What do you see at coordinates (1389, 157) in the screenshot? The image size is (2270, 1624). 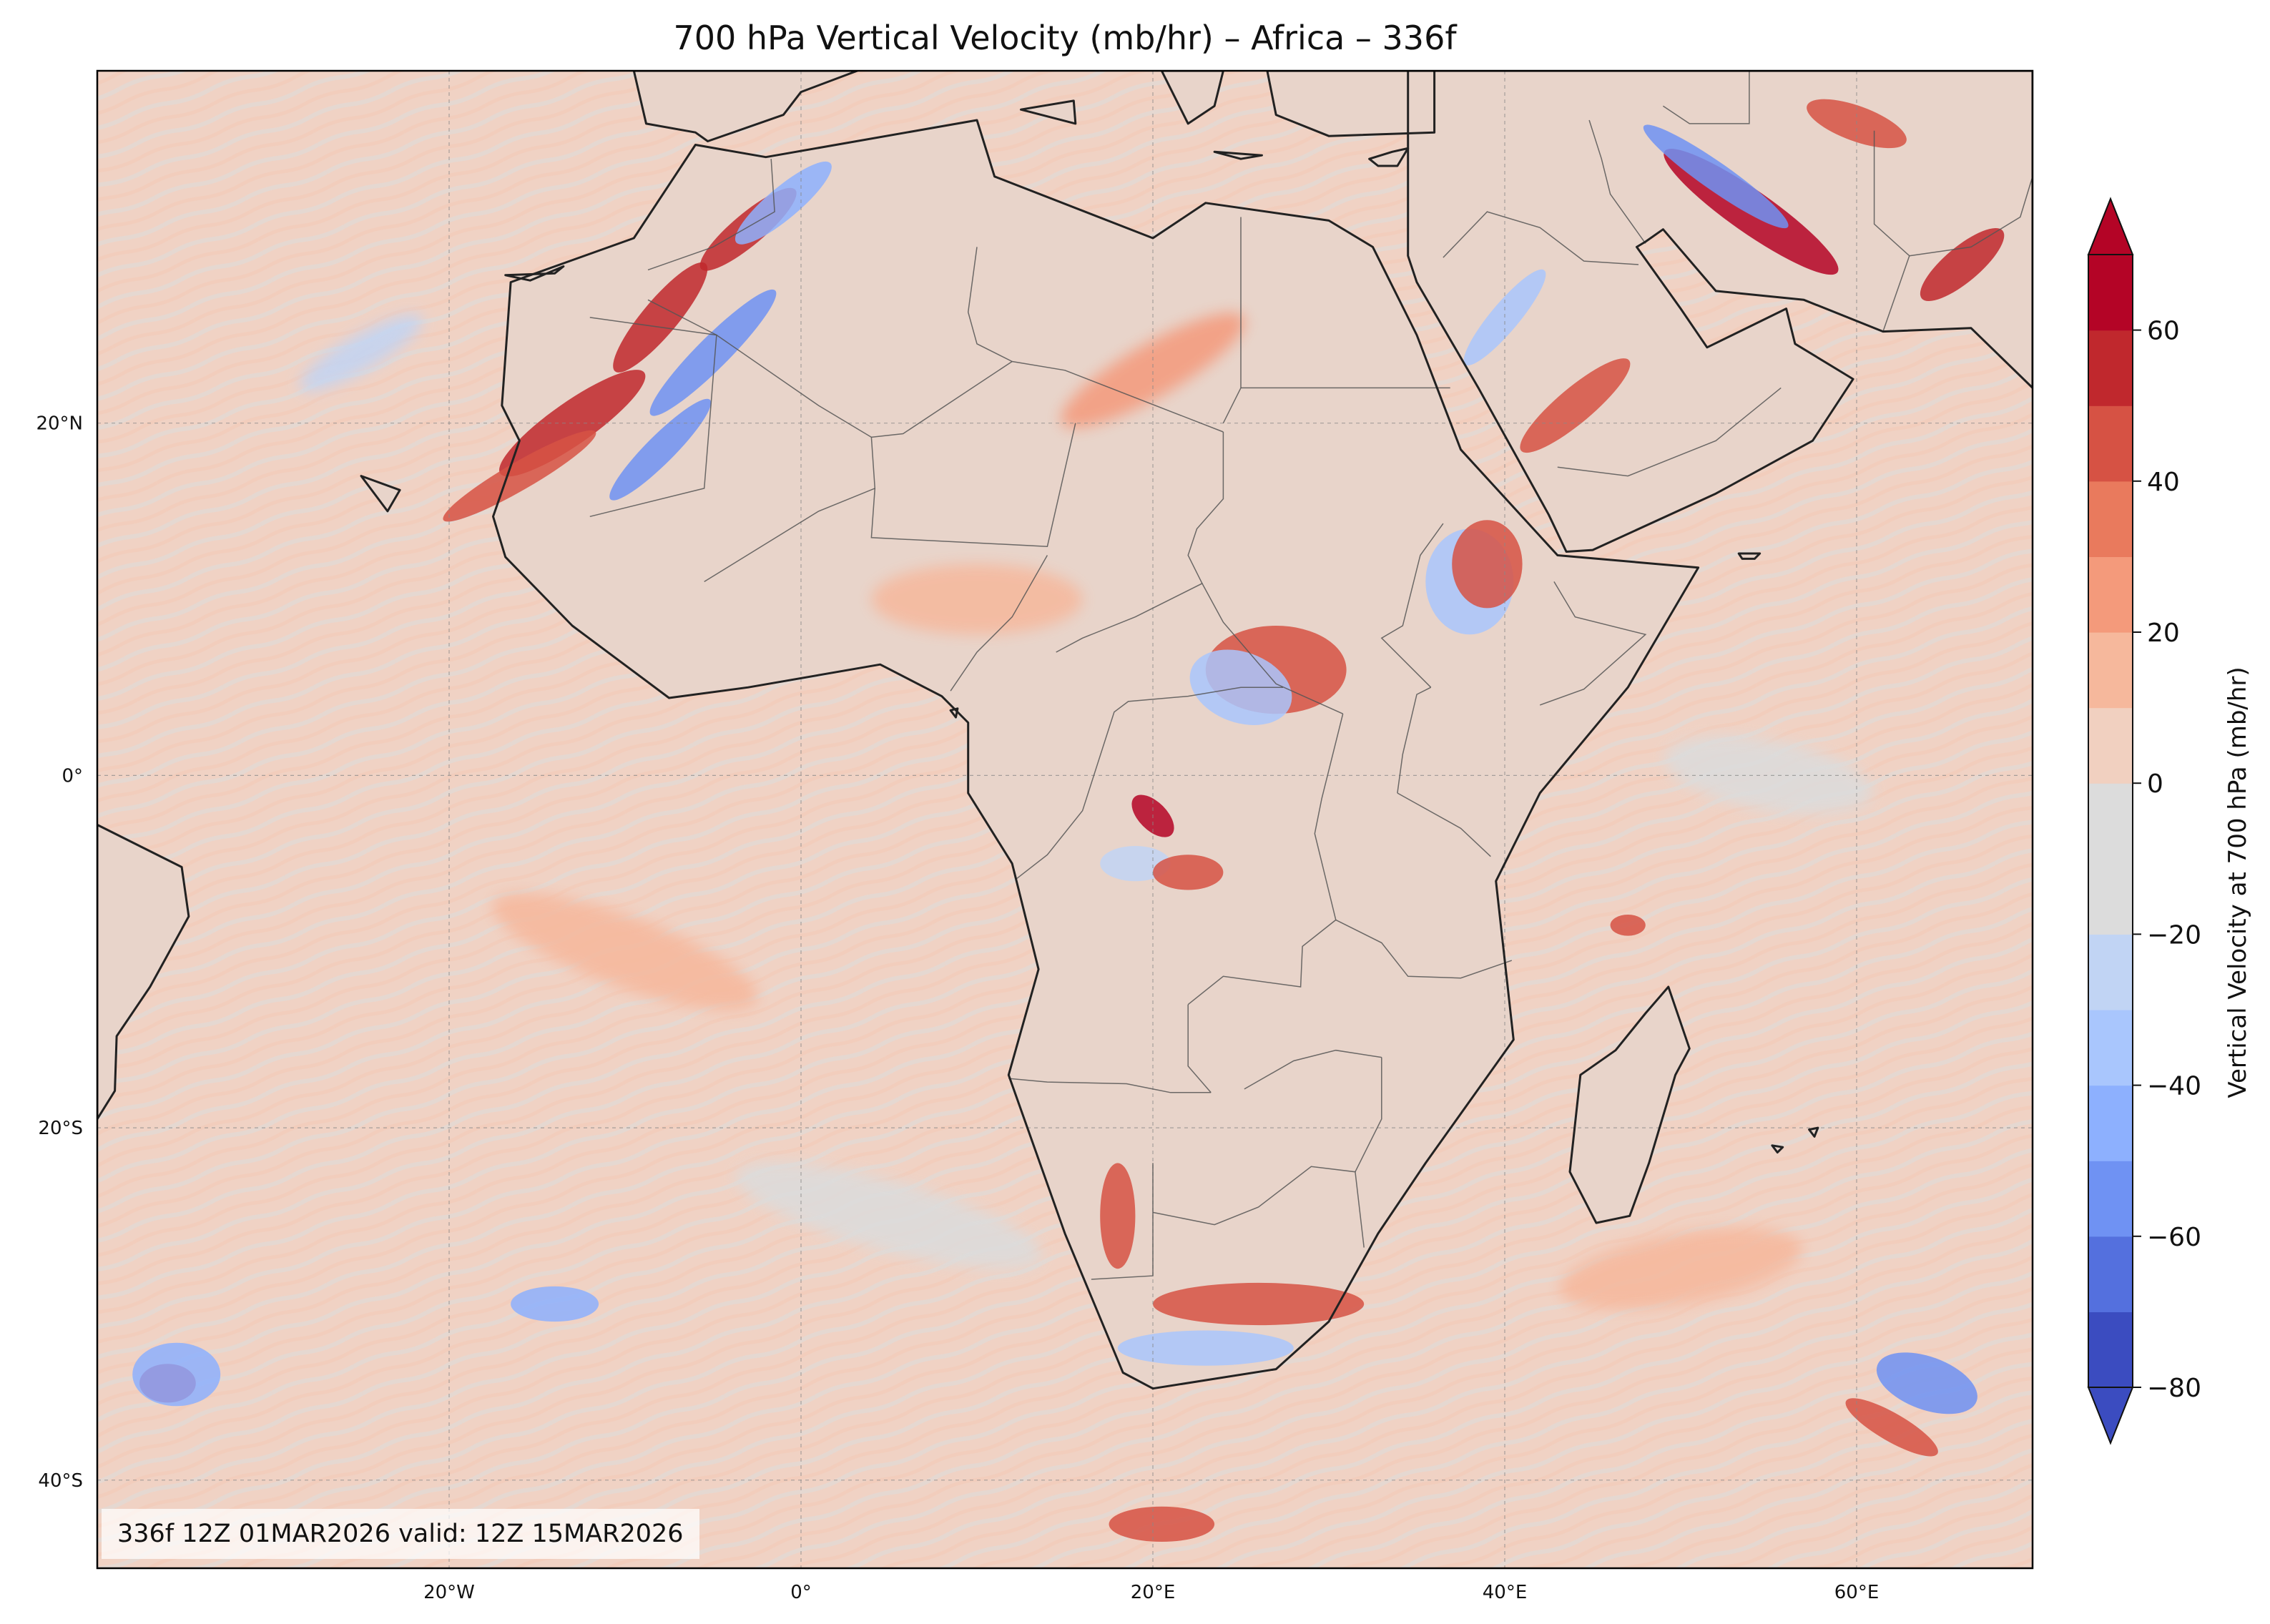 I see `coastline-cyprus` at bounding box center [1389, 157].